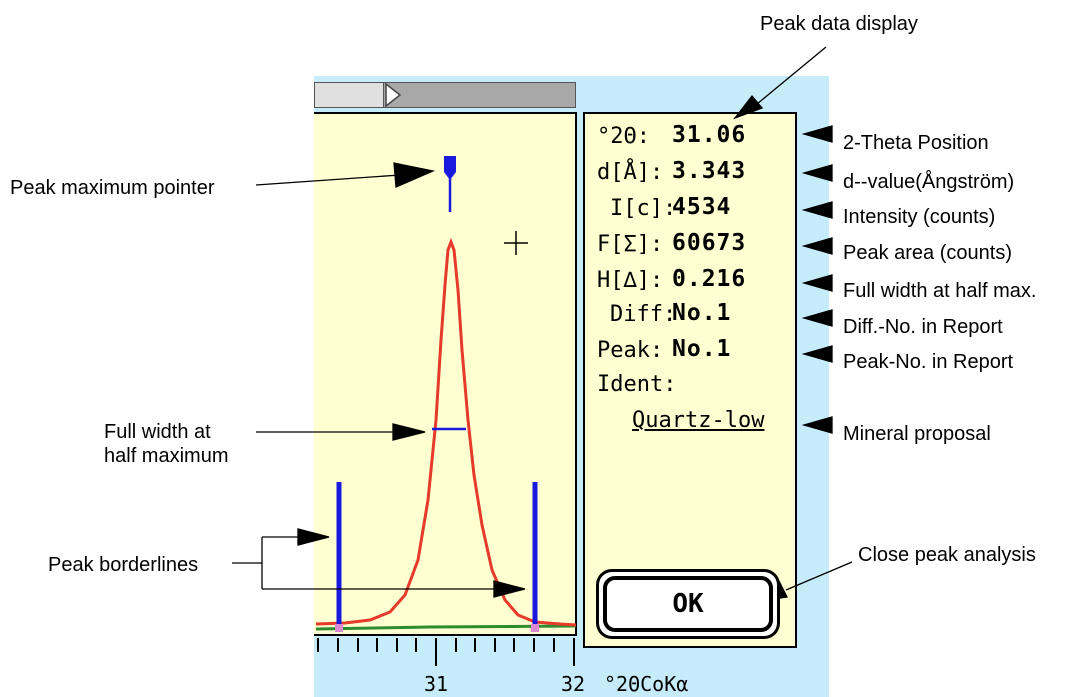 This screenshot has height=697, width=1081. Describe the element at coordinates (928, 362) in the screenshot. I see `callout-peak-no: Peak-No. in Report` at that location.